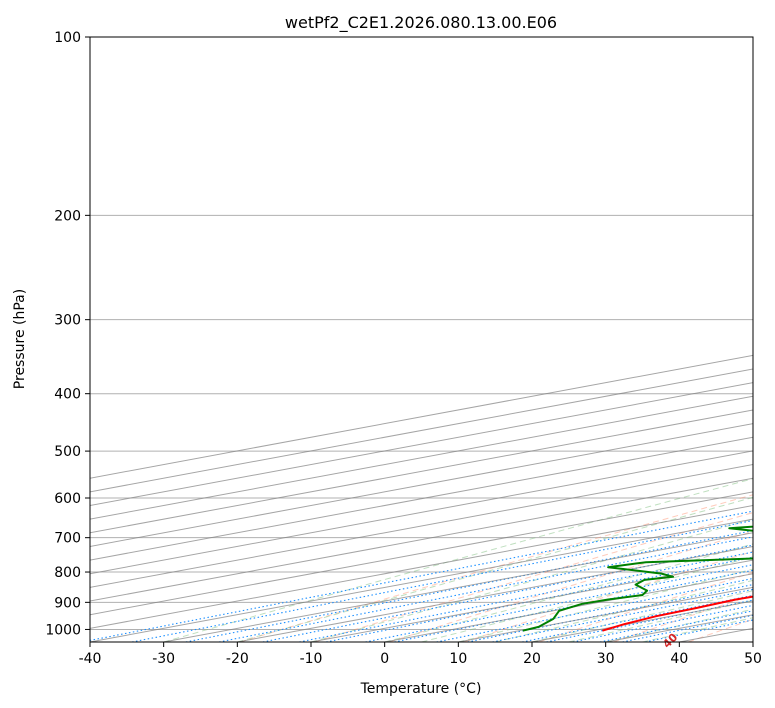  Describe the element at coordinates (67, 452) in the screenshot. I see `y-tick-label: 500` at that location.